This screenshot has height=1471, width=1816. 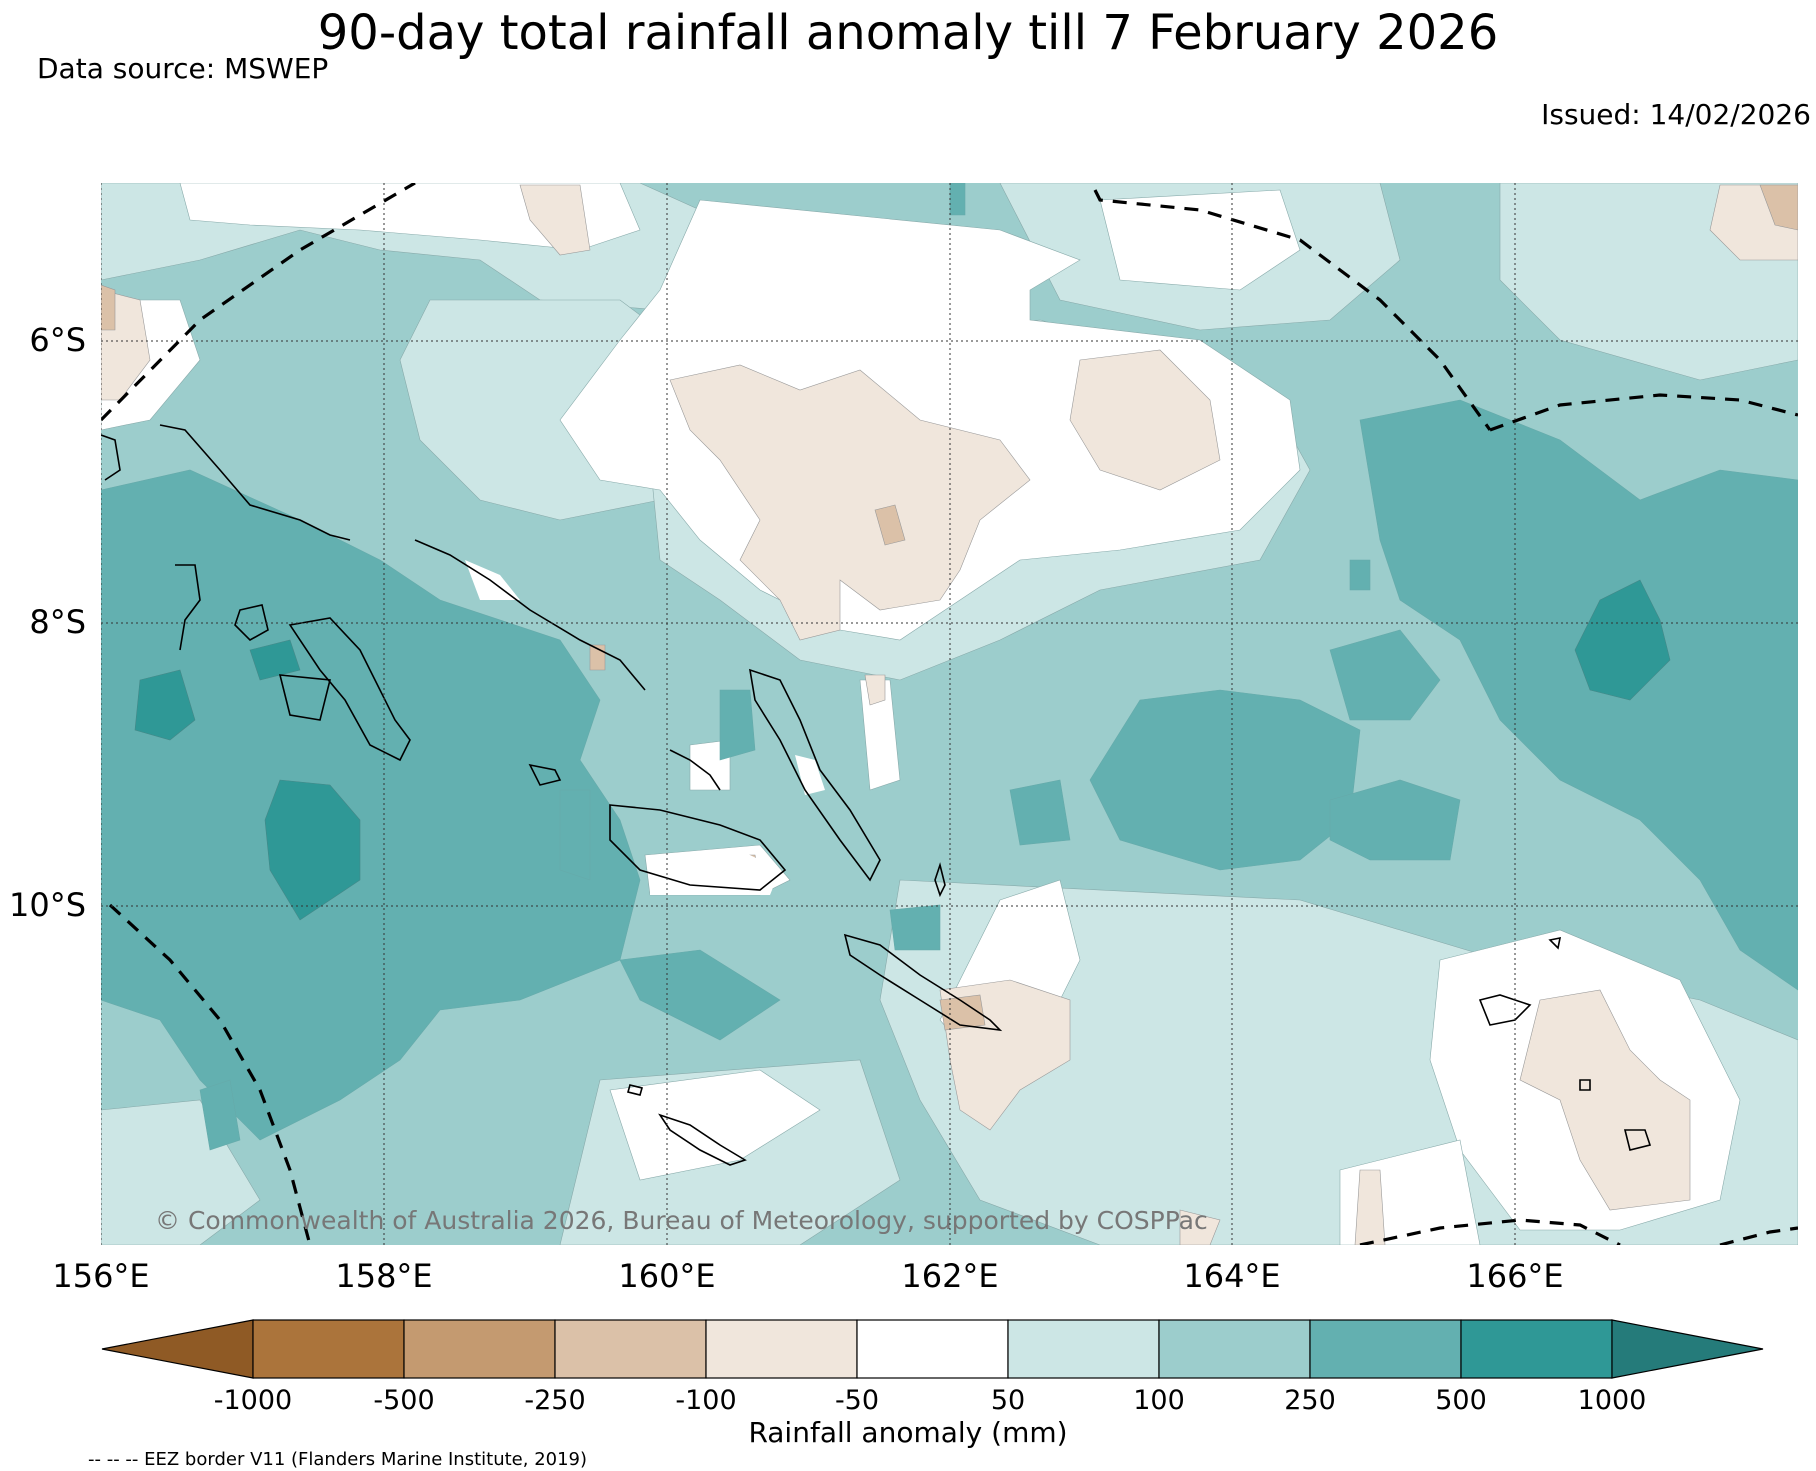 I want to click on colorbar-tick-label: 1000, so click(x=1612, y=1400).